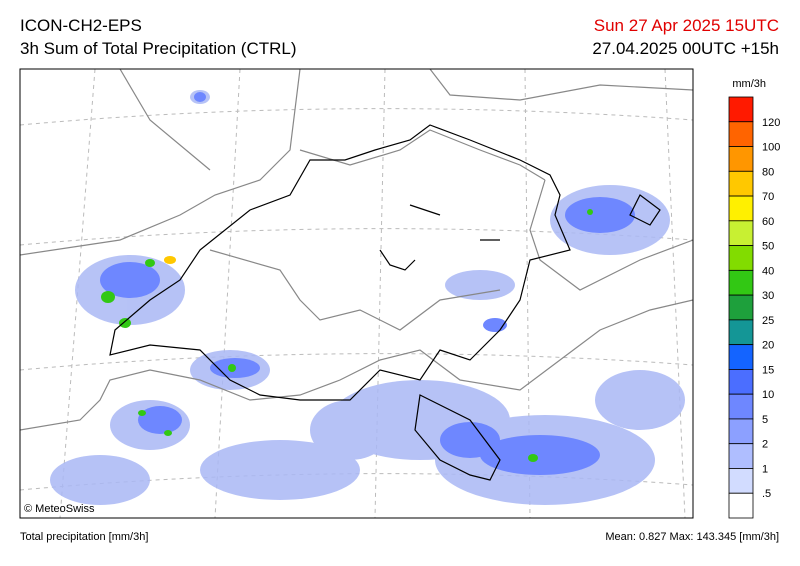 The height and width of the screenshot is (566, 800). I want to click on colorbar-label: 15, so click(768, 370).